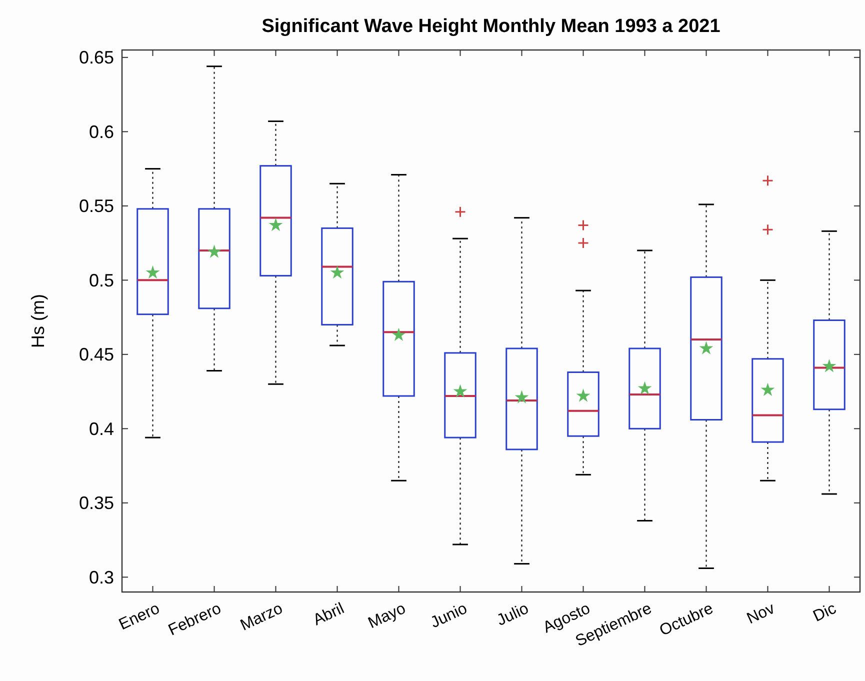 Image resolution: width=865 pixels, height=681 pixels. I want to click on chart-title: Significant Wave Height Monthly Mean 1993 a 2021, so click(491, 26).